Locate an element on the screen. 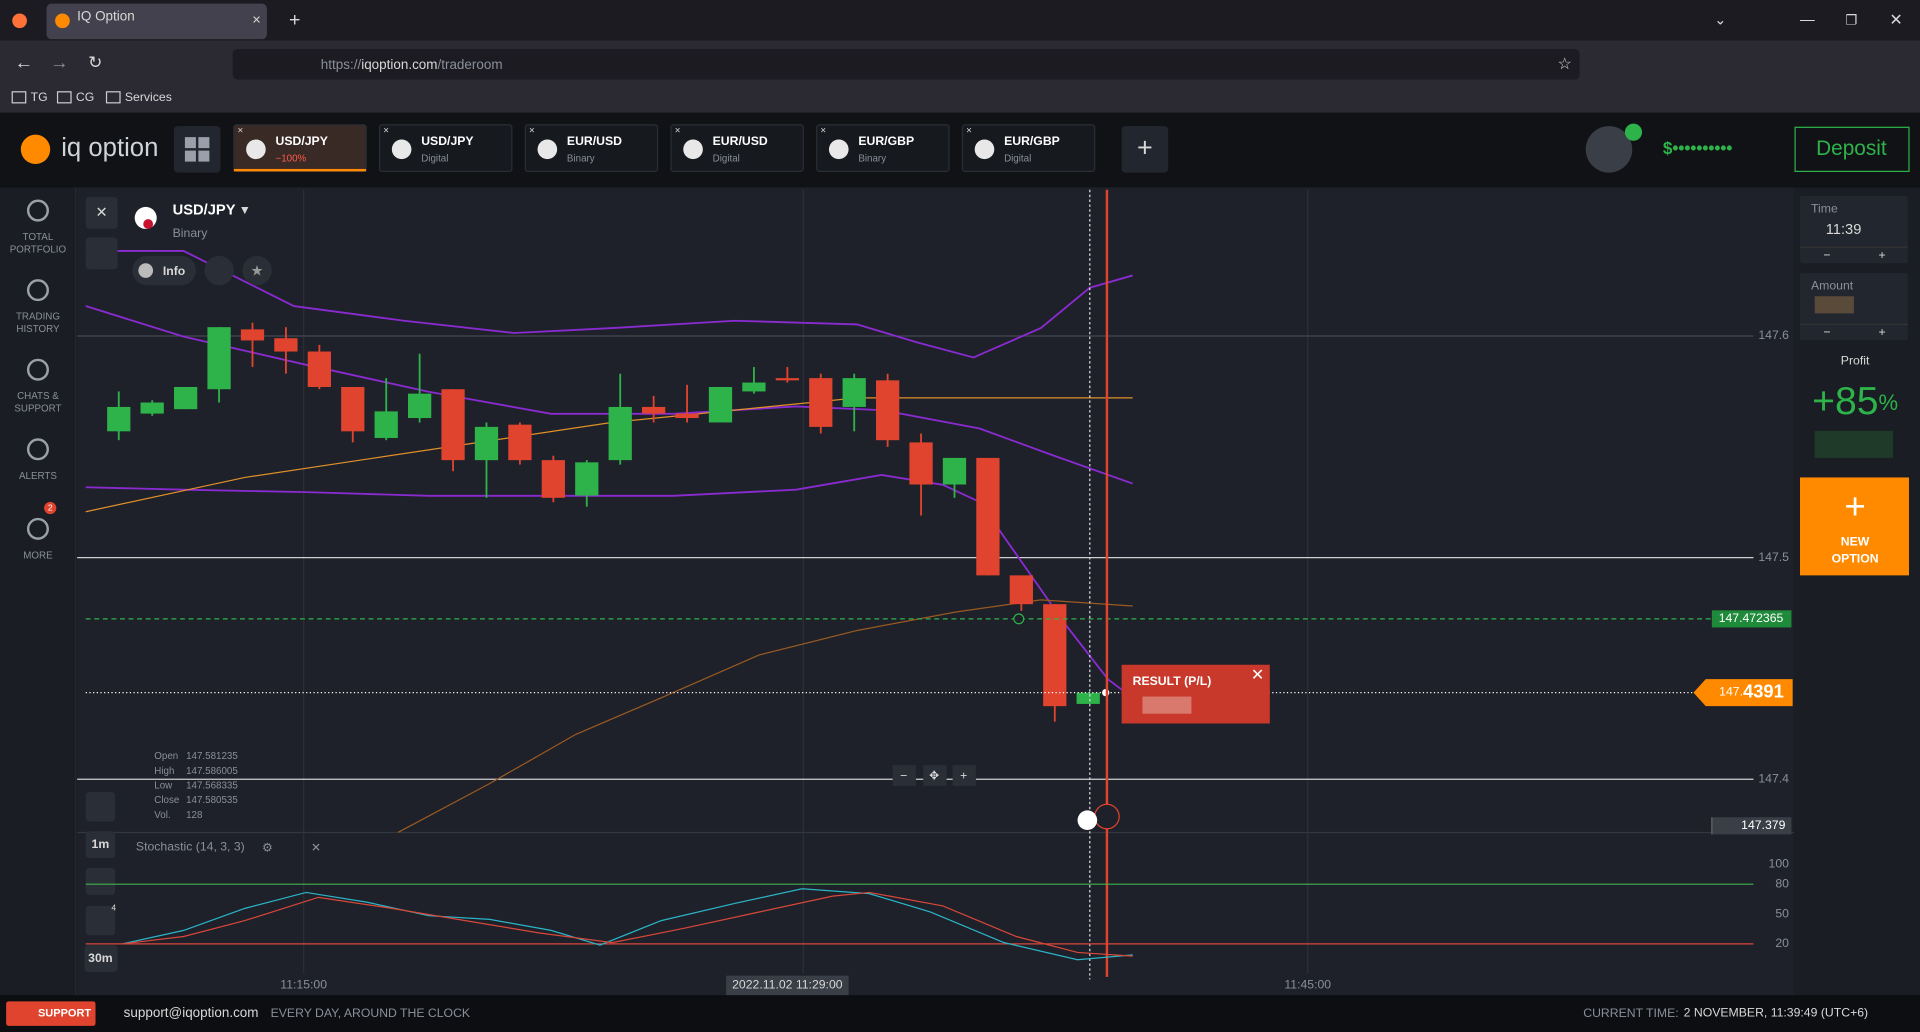 This screenshot has width=1920, height=1032. side-label: PORTFOLIO is located at coordinates (38, 249).